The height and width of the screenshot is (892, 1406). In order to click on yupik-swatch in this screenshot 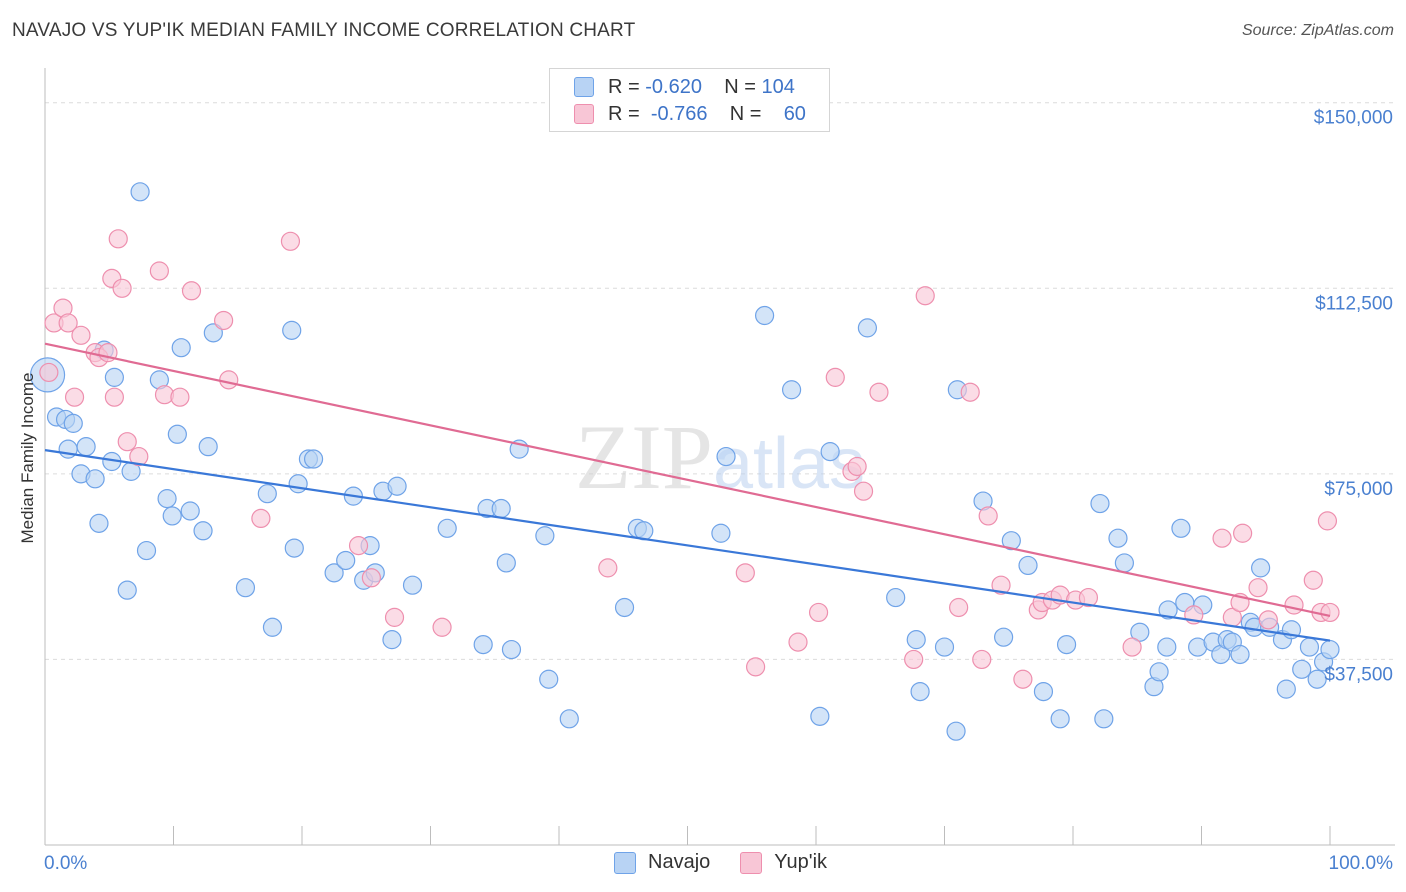, I will do `click(584, 114)`.